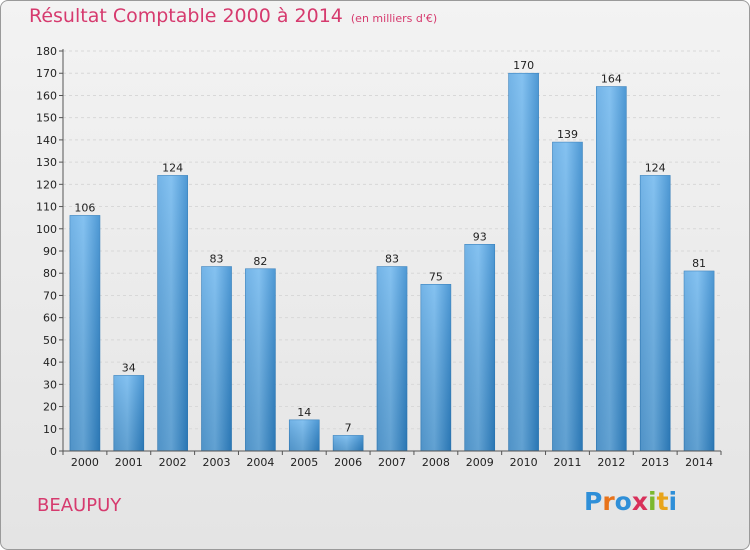 The width and height of the screenshot is (750, 550). What do you see at coordinates (611, 462) in the screenshot?
I see `x-tick-label: 2012` at bounding box center [611, 462].